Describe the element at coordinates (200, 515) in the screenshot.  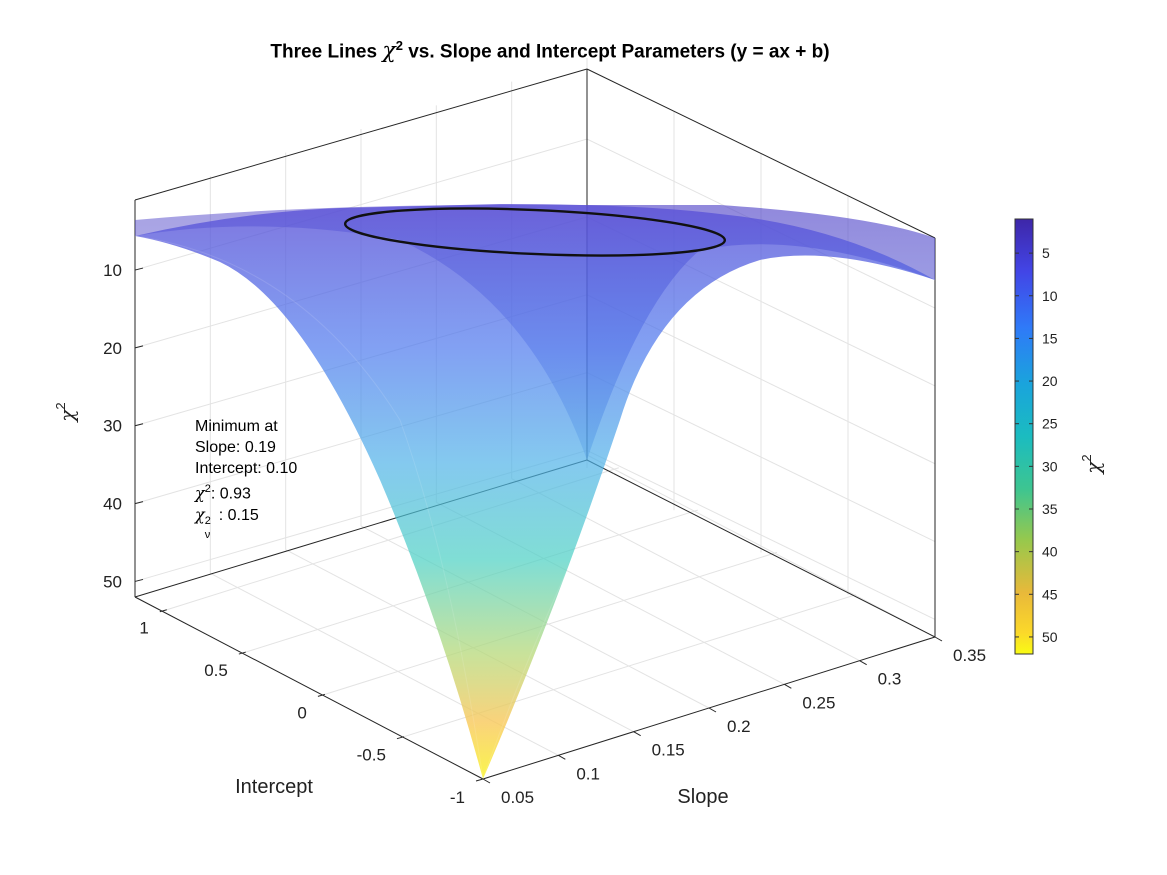
I see `annotation-chinu-symbol: χ` at that location.